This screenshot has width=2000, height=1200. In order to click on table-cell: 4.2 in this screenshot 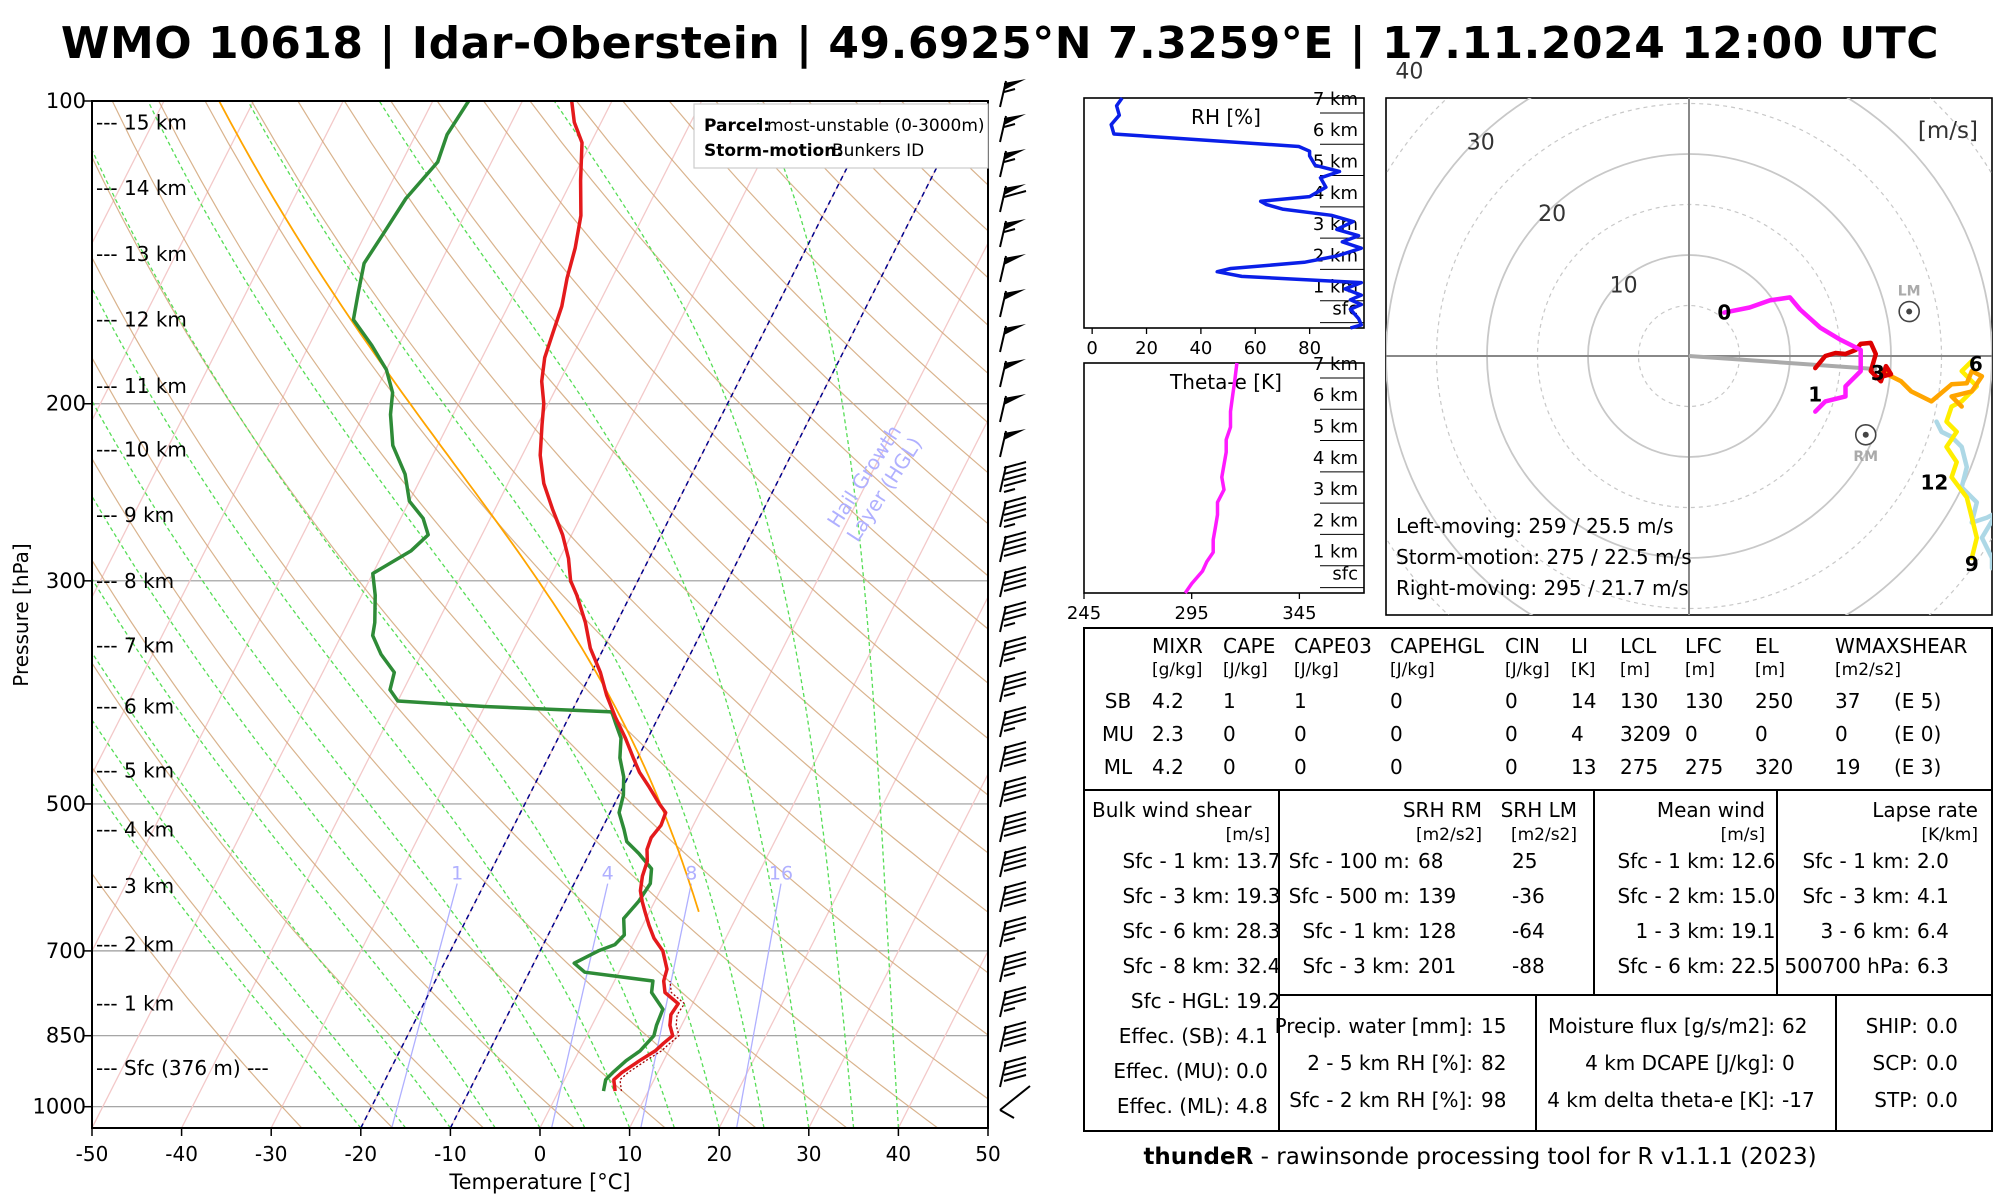, I will do `click(1168, 701)`.